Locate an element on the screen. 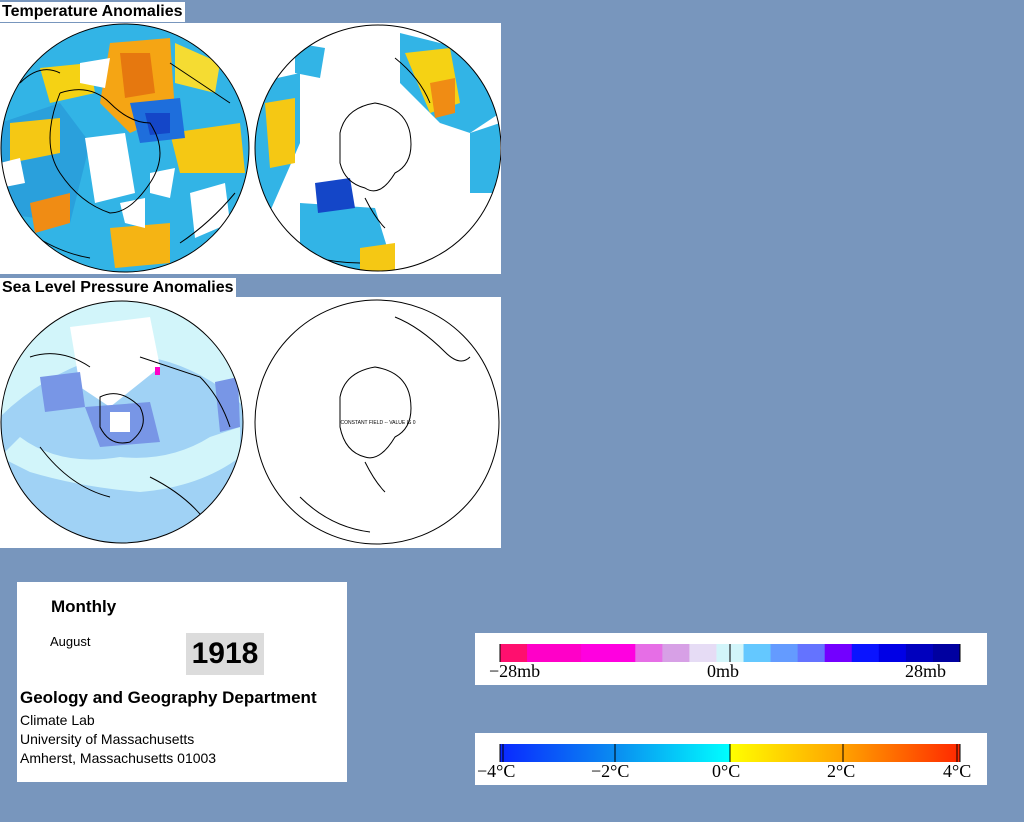 The width and height of the screenshot is (1024, 822). pressure-scale-max: 28mb is located at coordinates (926, 671).